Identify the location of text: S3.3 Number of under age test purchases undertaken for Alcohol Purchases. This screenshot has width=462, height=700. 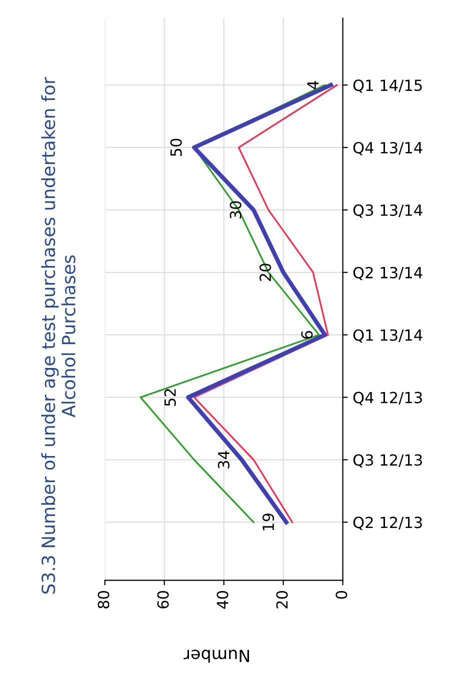
(58, 335).